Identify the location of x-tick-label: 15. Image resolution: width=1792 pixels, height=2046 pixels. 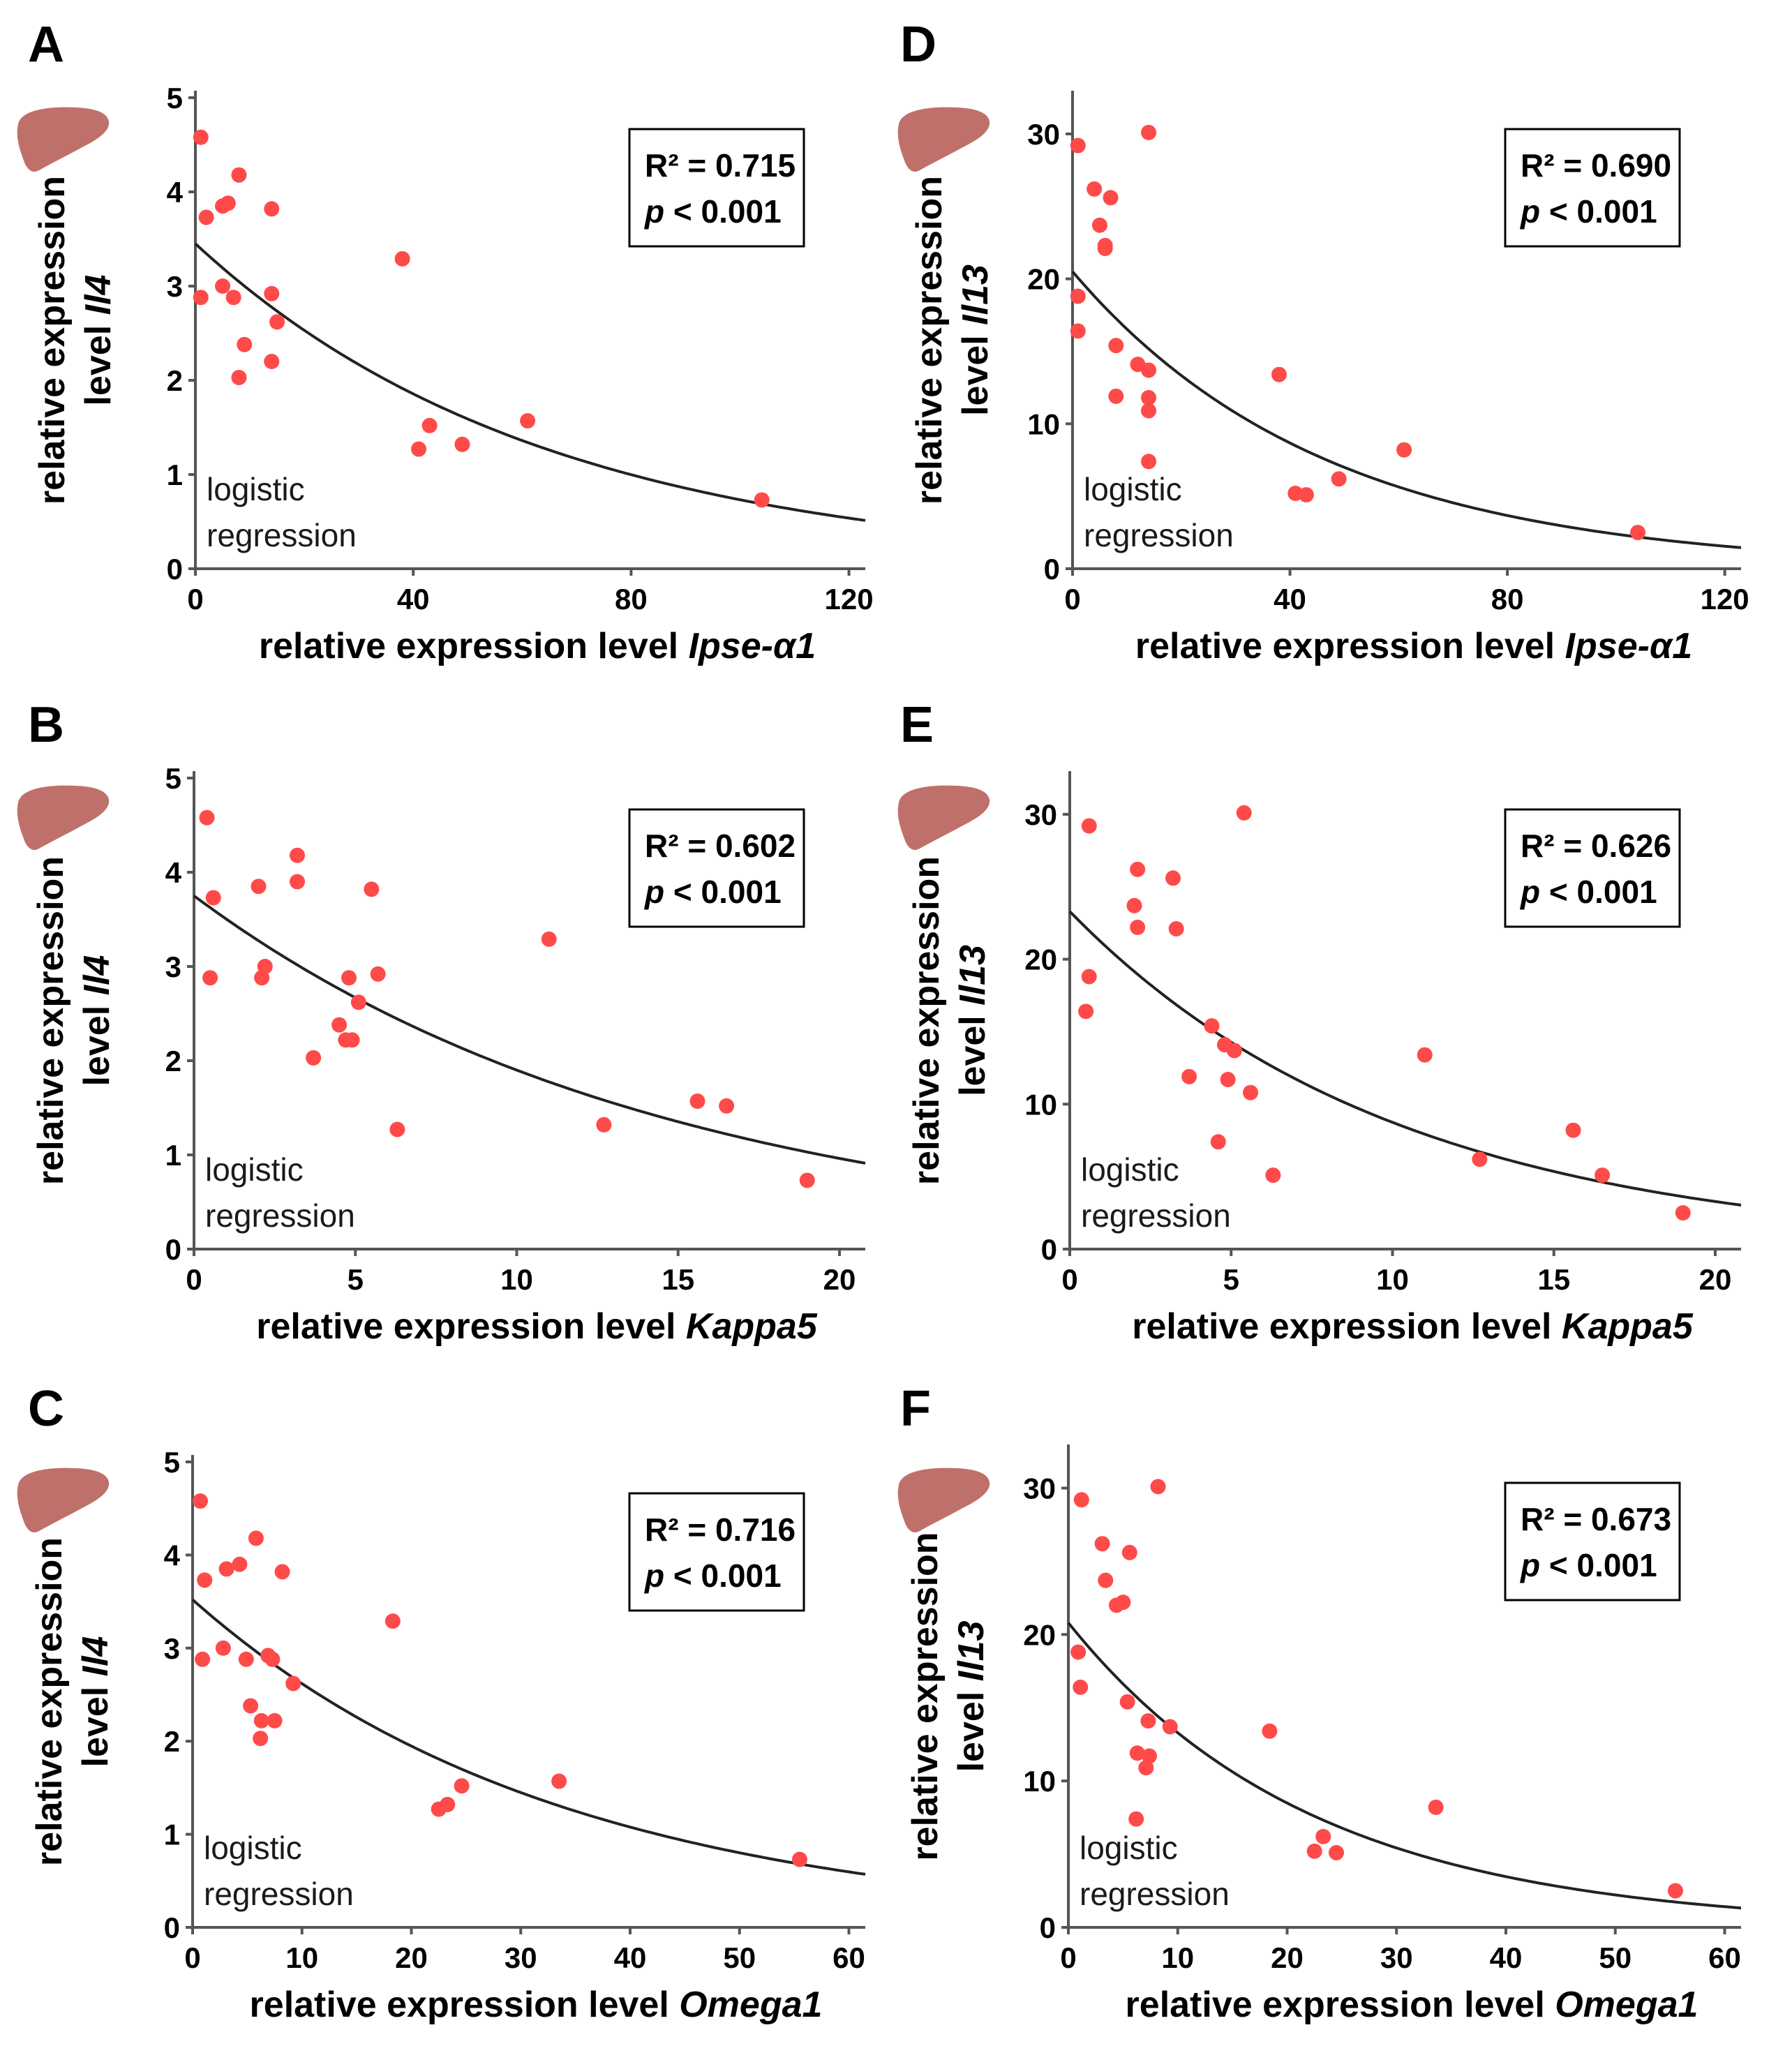
(678, 1279).